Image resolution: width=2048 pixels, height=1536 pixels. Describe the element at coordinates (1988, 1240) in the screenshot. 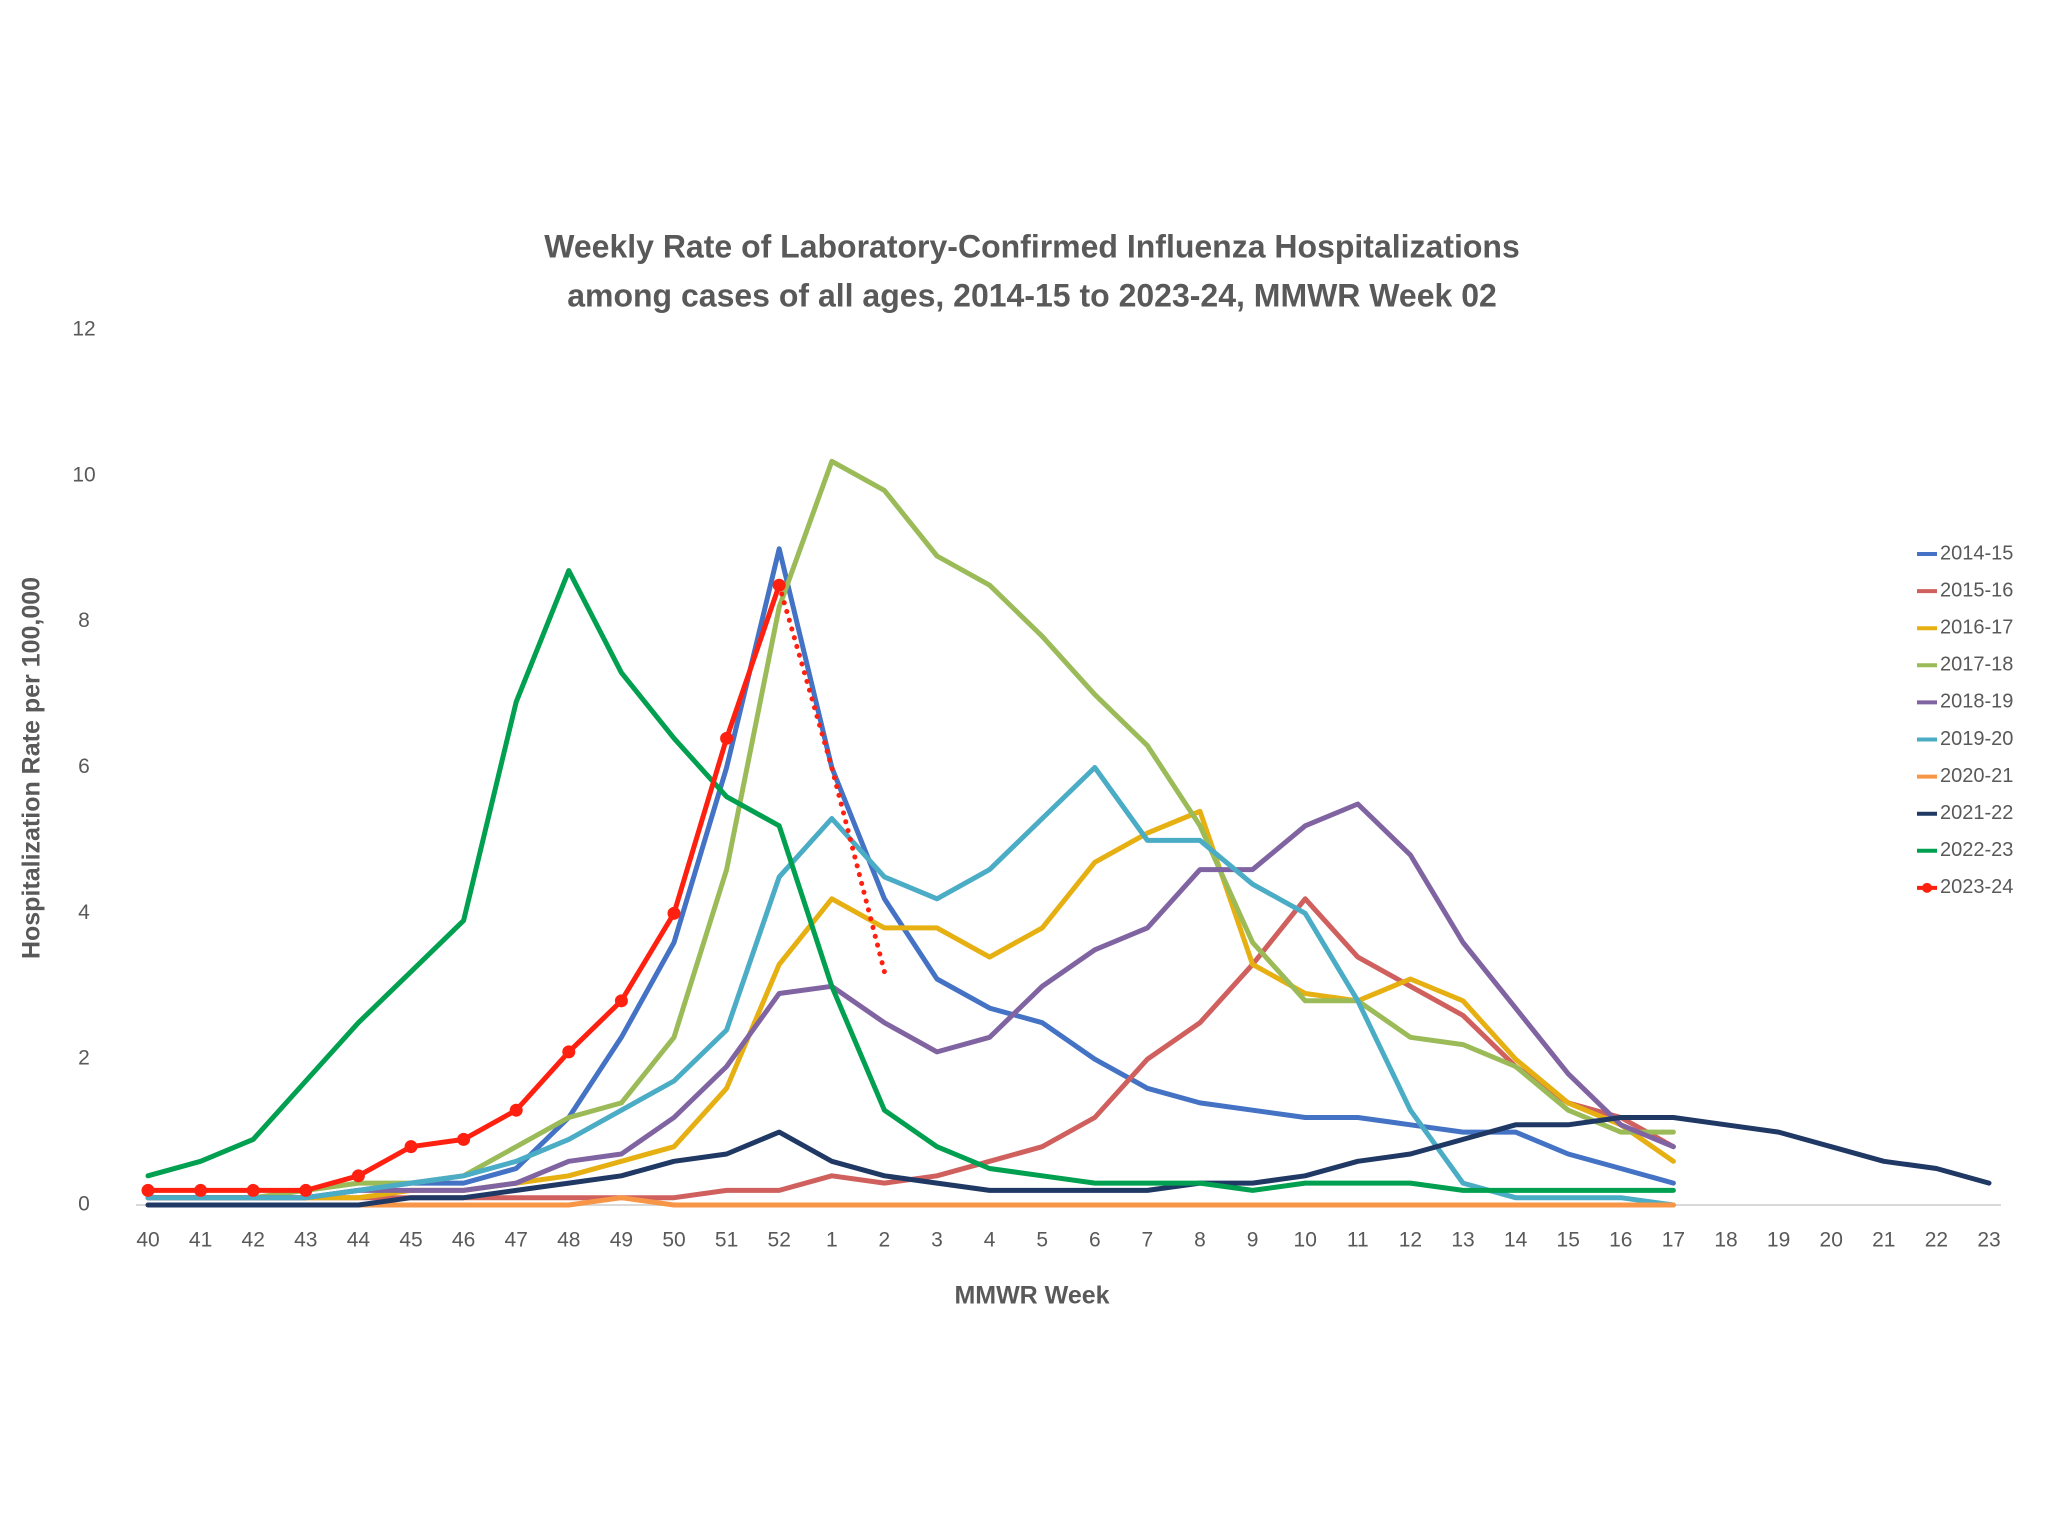

I see `x-tick-label: 23` at that location.